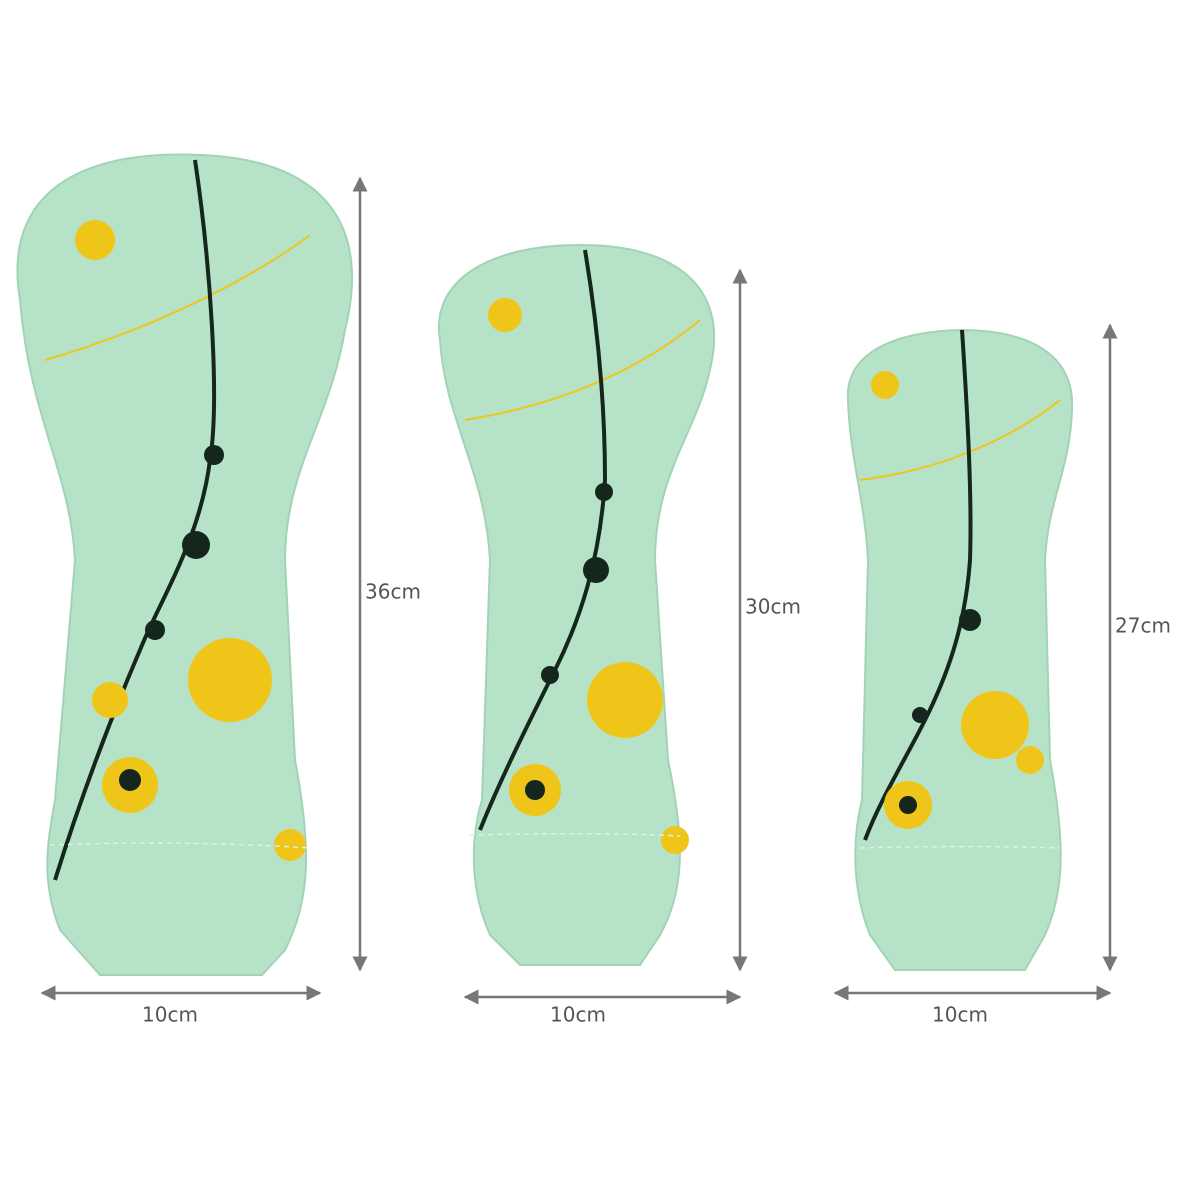  I want to click on headcover-medium, so click(576, 604).